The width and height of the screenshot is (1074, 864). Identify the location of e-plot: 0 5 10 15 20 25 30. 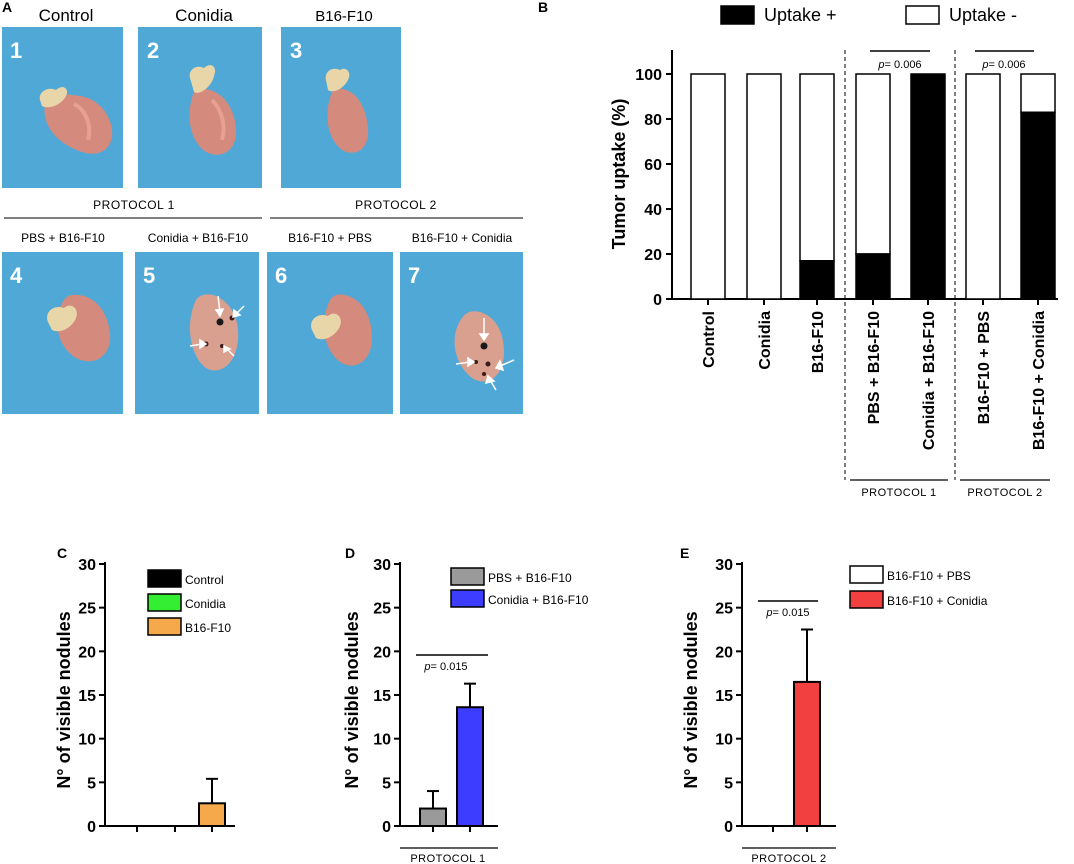
(775, 696).